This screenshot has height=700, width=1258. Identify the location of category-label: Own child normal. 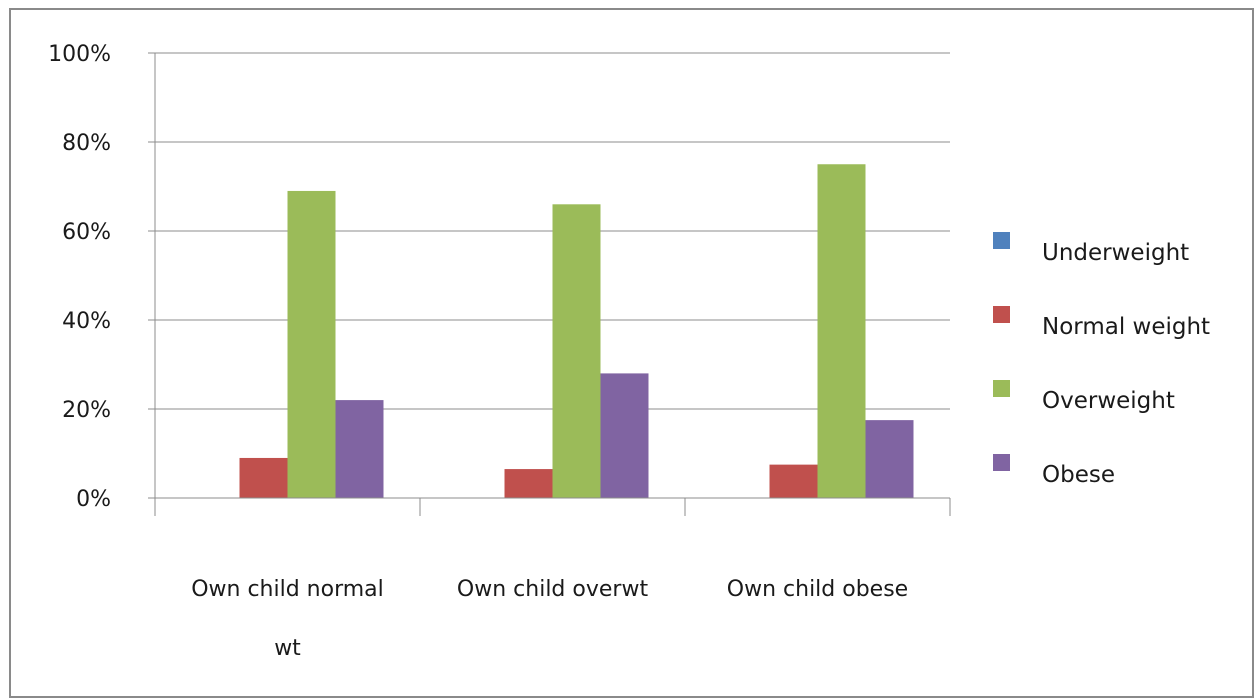
(287, 589).